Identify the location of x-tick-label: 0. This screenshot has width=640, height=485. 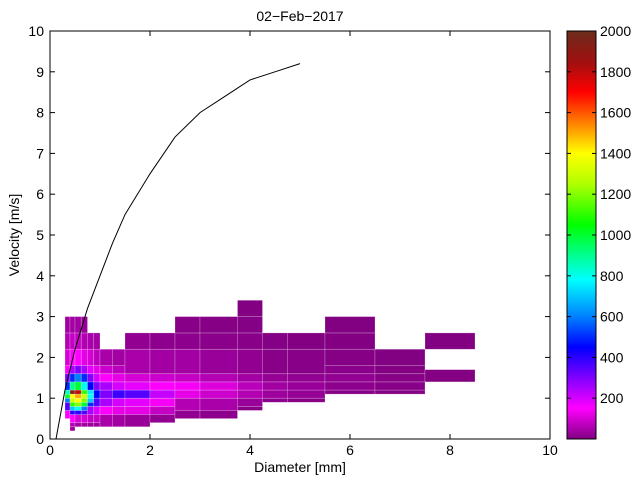
(50, 450).